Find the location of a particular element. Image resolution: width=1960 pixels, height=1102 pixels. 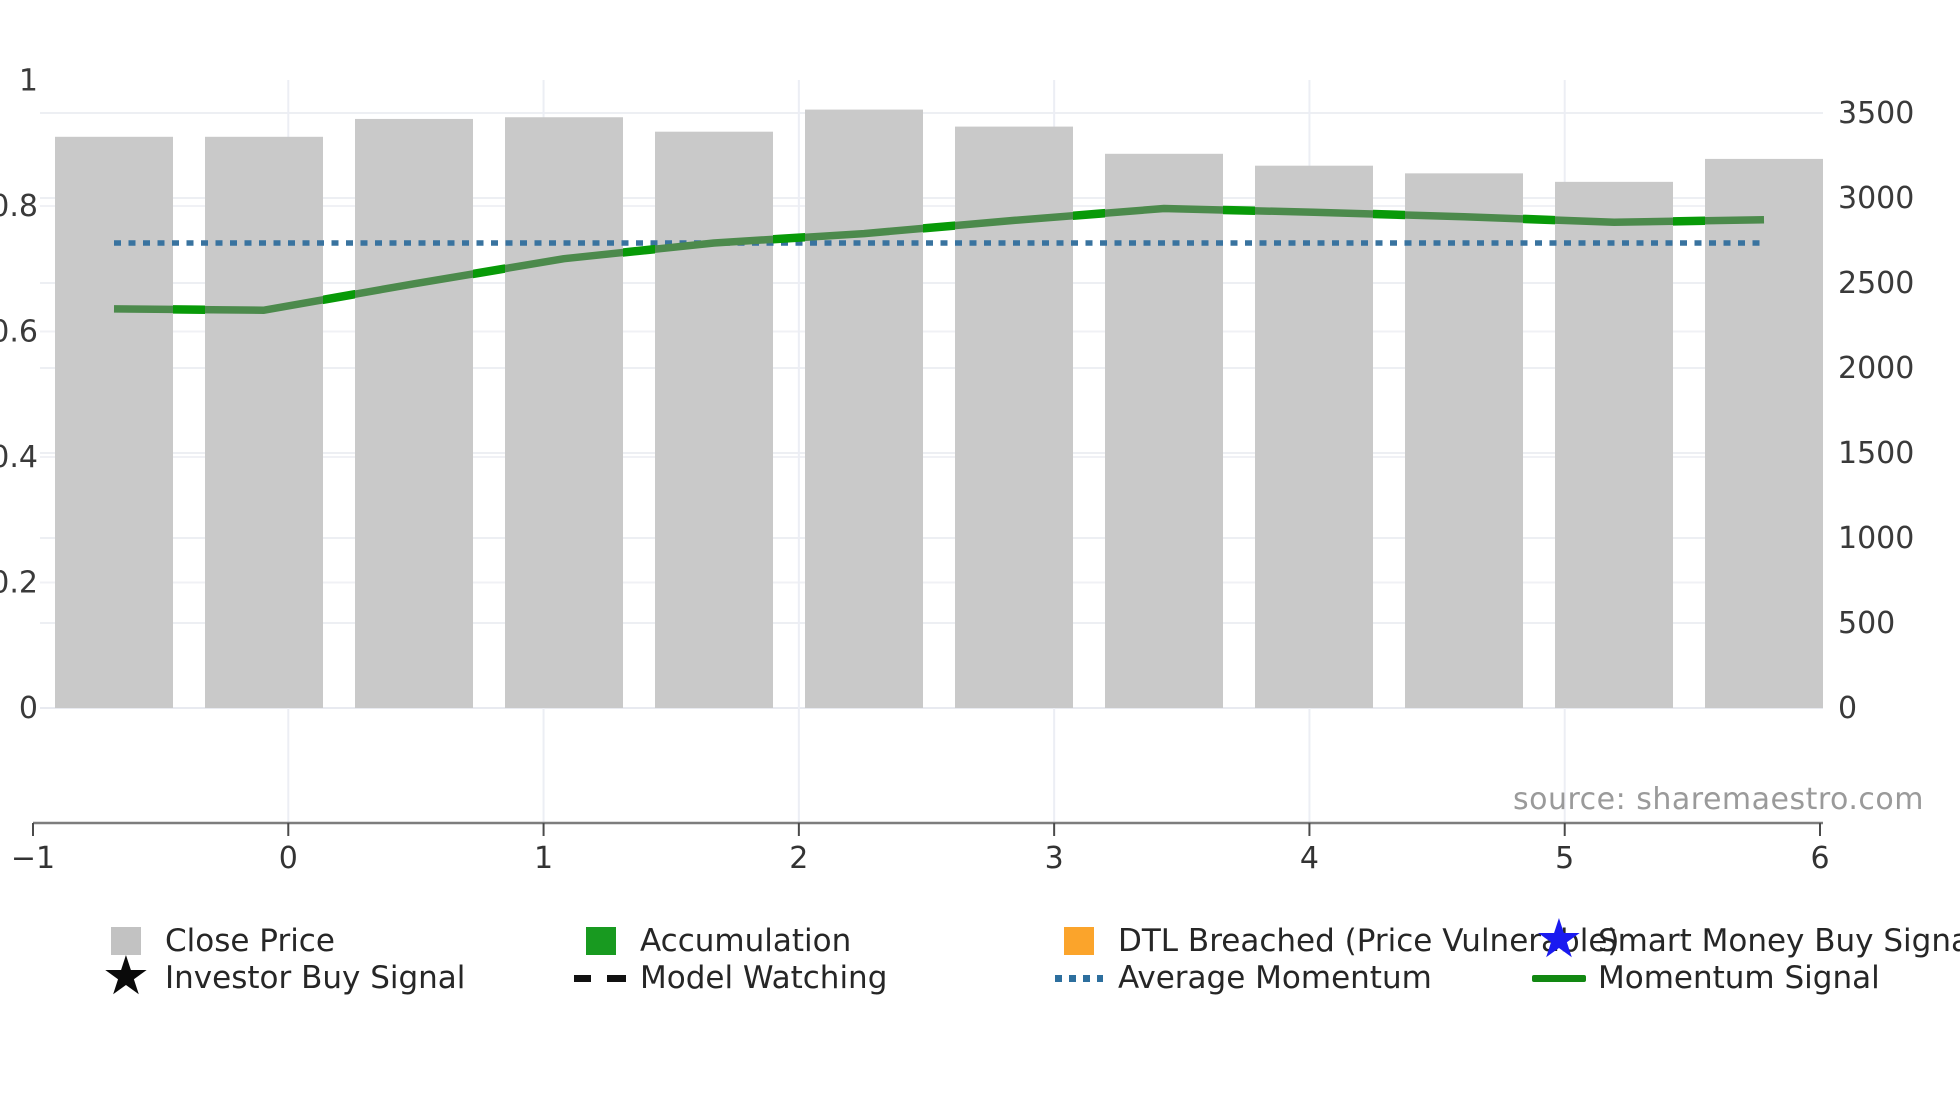

legend-item-accumulation: Accumulation is located at coordinates (710, 941).